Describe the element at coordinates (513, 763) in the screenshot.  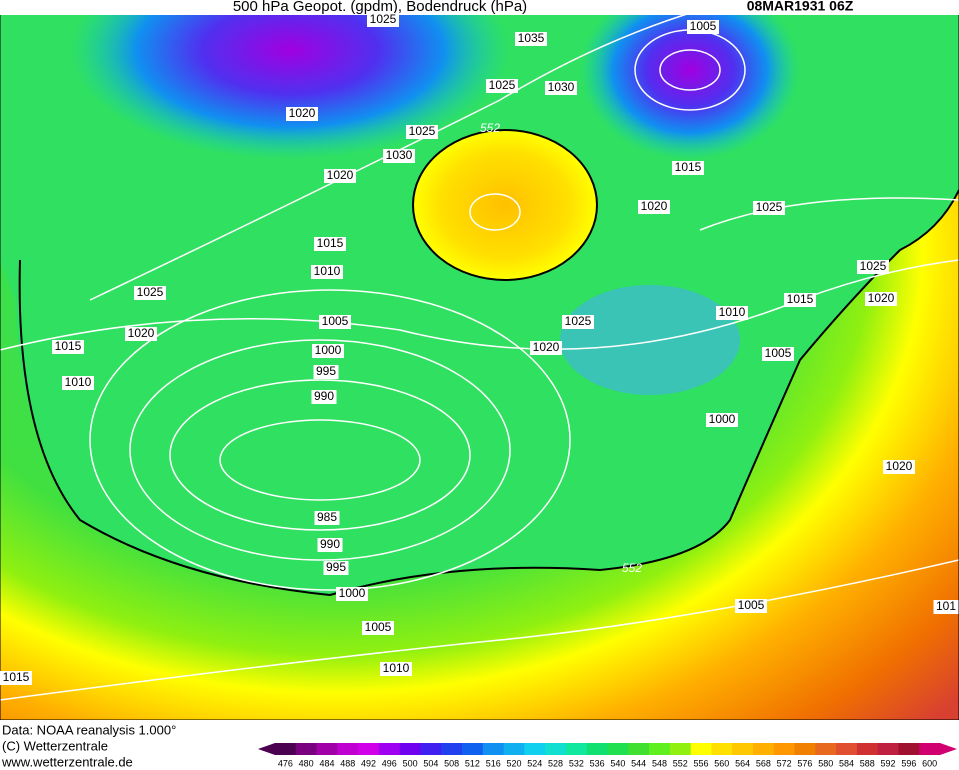
I see `colorbar-tick-label: 520` at that location.